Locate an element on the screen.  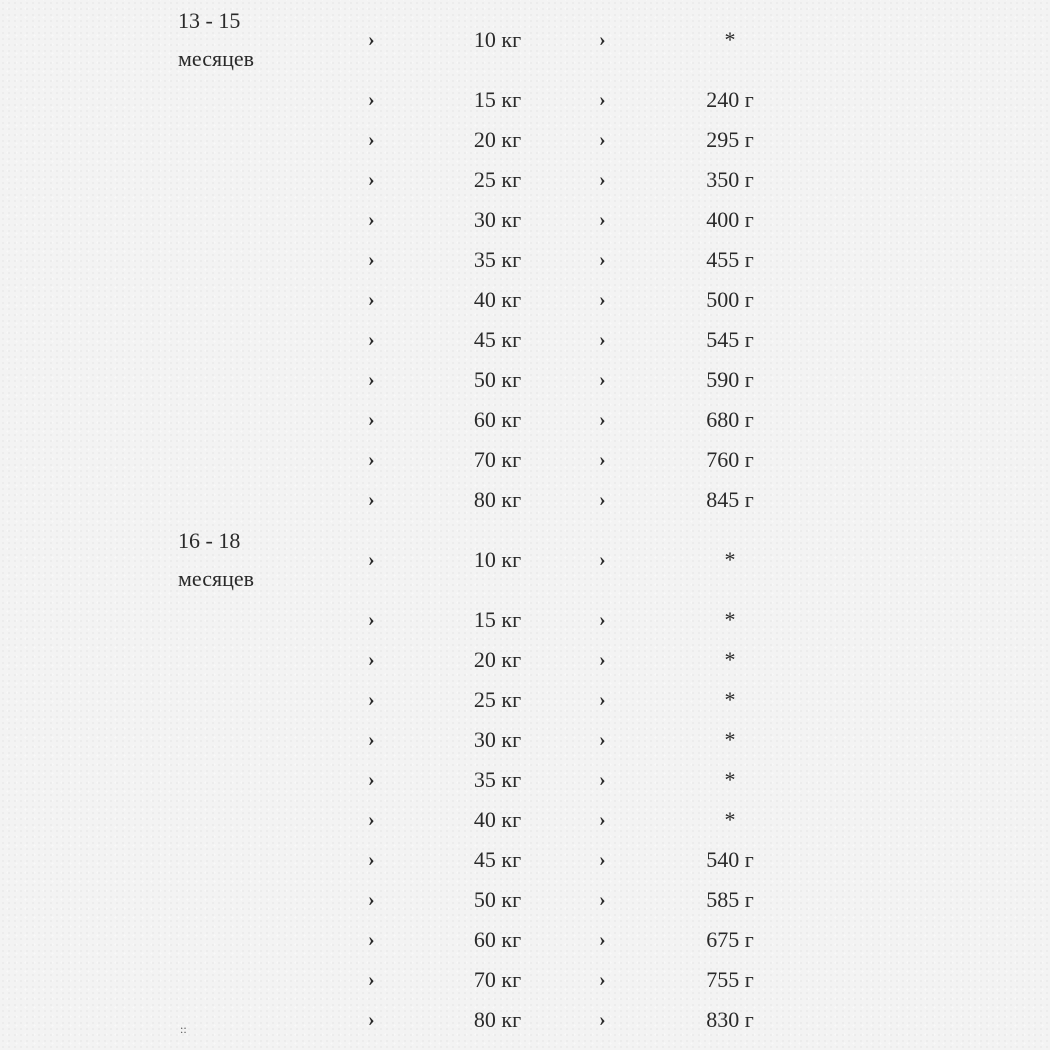
table-row: › 45 кг › 545 г is located at coordinates (525, 340).